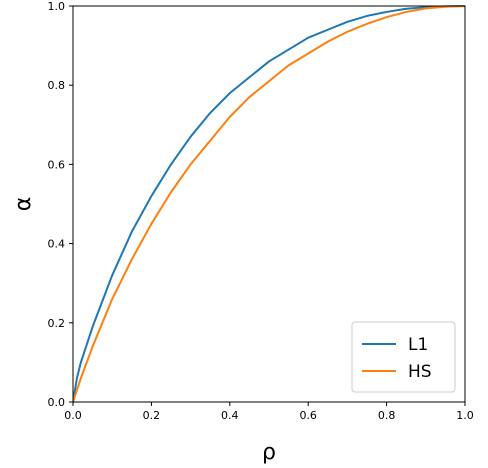 The width and height of the screenshot is (488, 468). Describe the element at coordinates (269, 452) in the screenshot. I see `x-axis-label: ρ` at that location.